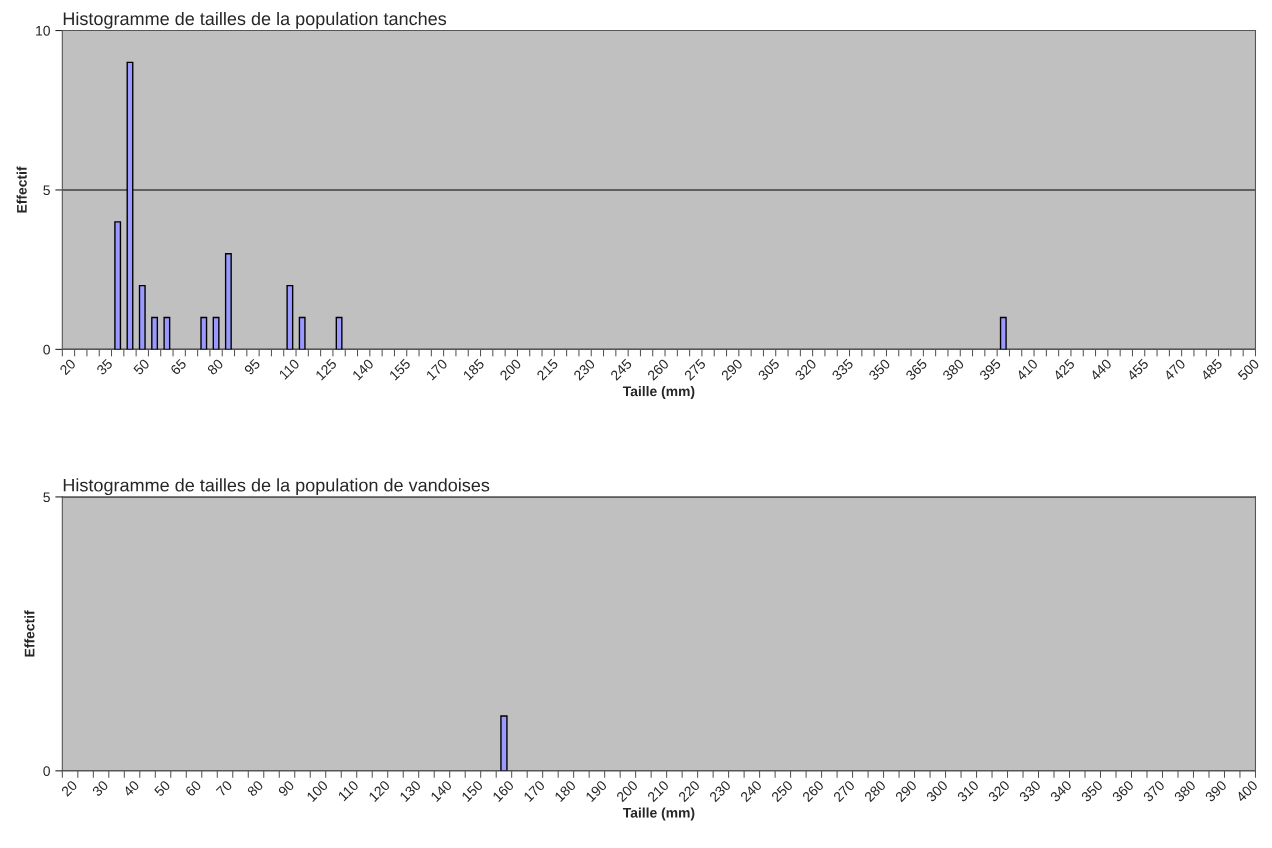  Describe the element at coordinates (621, 369) in the screenshot. I see `x-tick-label: 245` at that location.